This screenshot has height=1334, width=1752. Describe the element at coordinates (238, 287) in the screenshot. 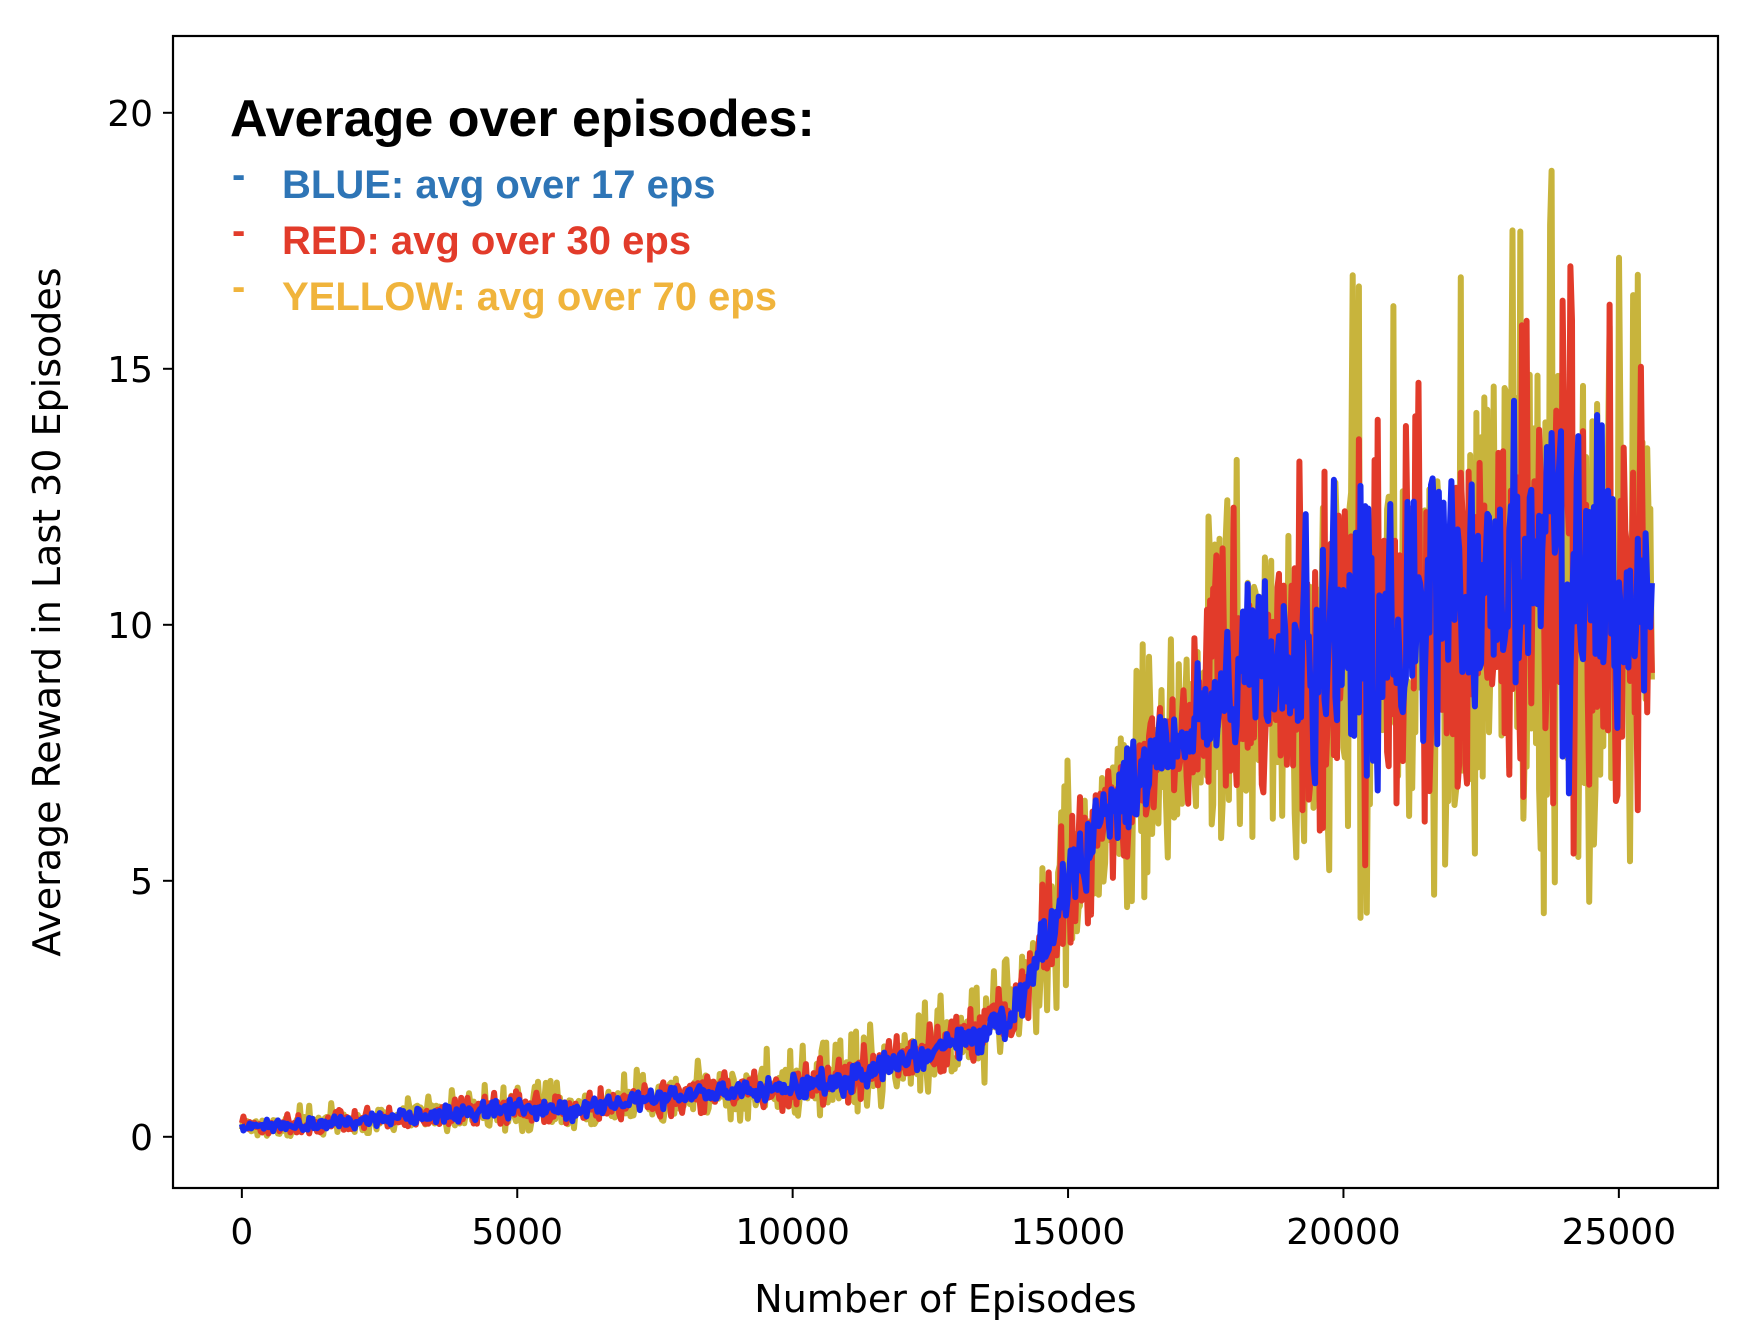

I see `legend-marker-yellow: -` at that location.